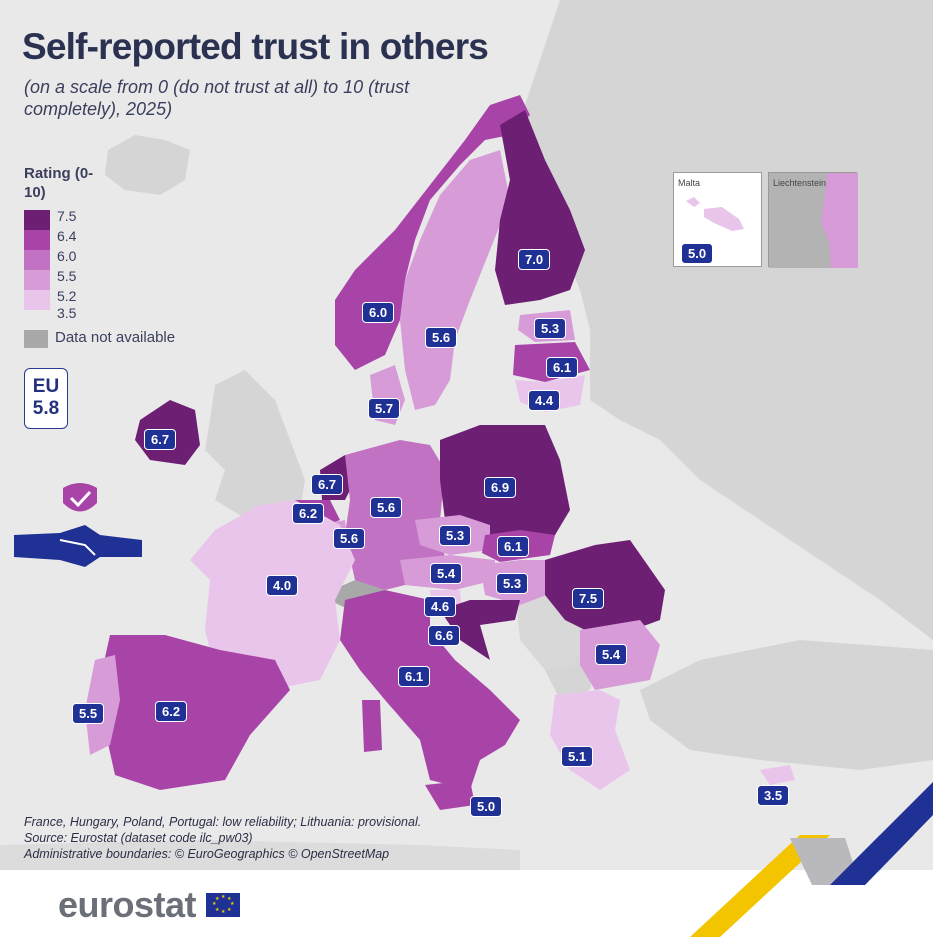 This screenshot has width=933, height=937. Describe the element at coordinates (697, 253) in the screenshot. I see `malta-inset-badge: 5.0` at that location.